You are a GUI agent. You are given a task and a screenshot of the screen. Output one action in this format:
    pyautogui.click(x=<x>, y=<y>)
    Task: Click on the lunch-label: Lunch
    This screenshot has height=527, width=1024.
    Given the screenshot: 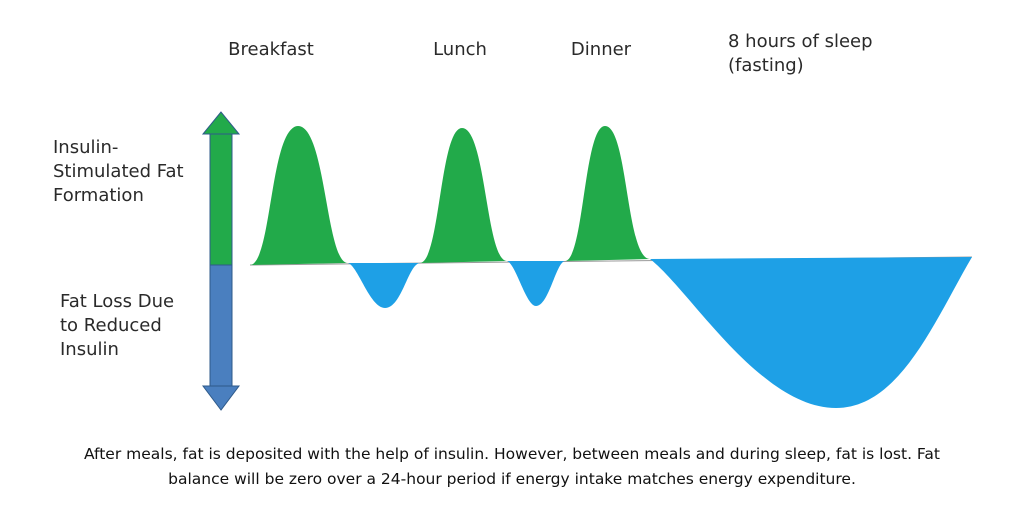 What is the action you would take?
    pyautogui.click(x=460, y=49)
    